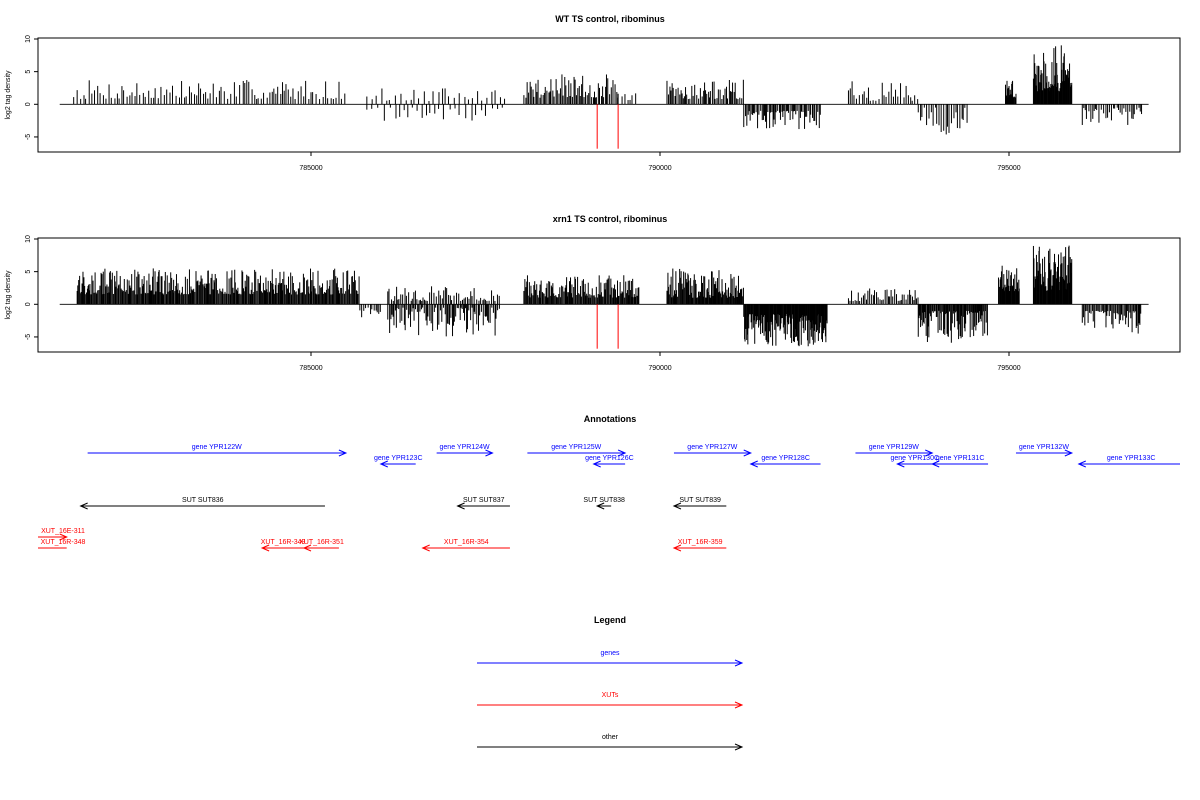  What do you see at coordinates (915, 458) in the screenshot?
I see `feature-label: gene YPR130C` at bounding box center [915, 458].